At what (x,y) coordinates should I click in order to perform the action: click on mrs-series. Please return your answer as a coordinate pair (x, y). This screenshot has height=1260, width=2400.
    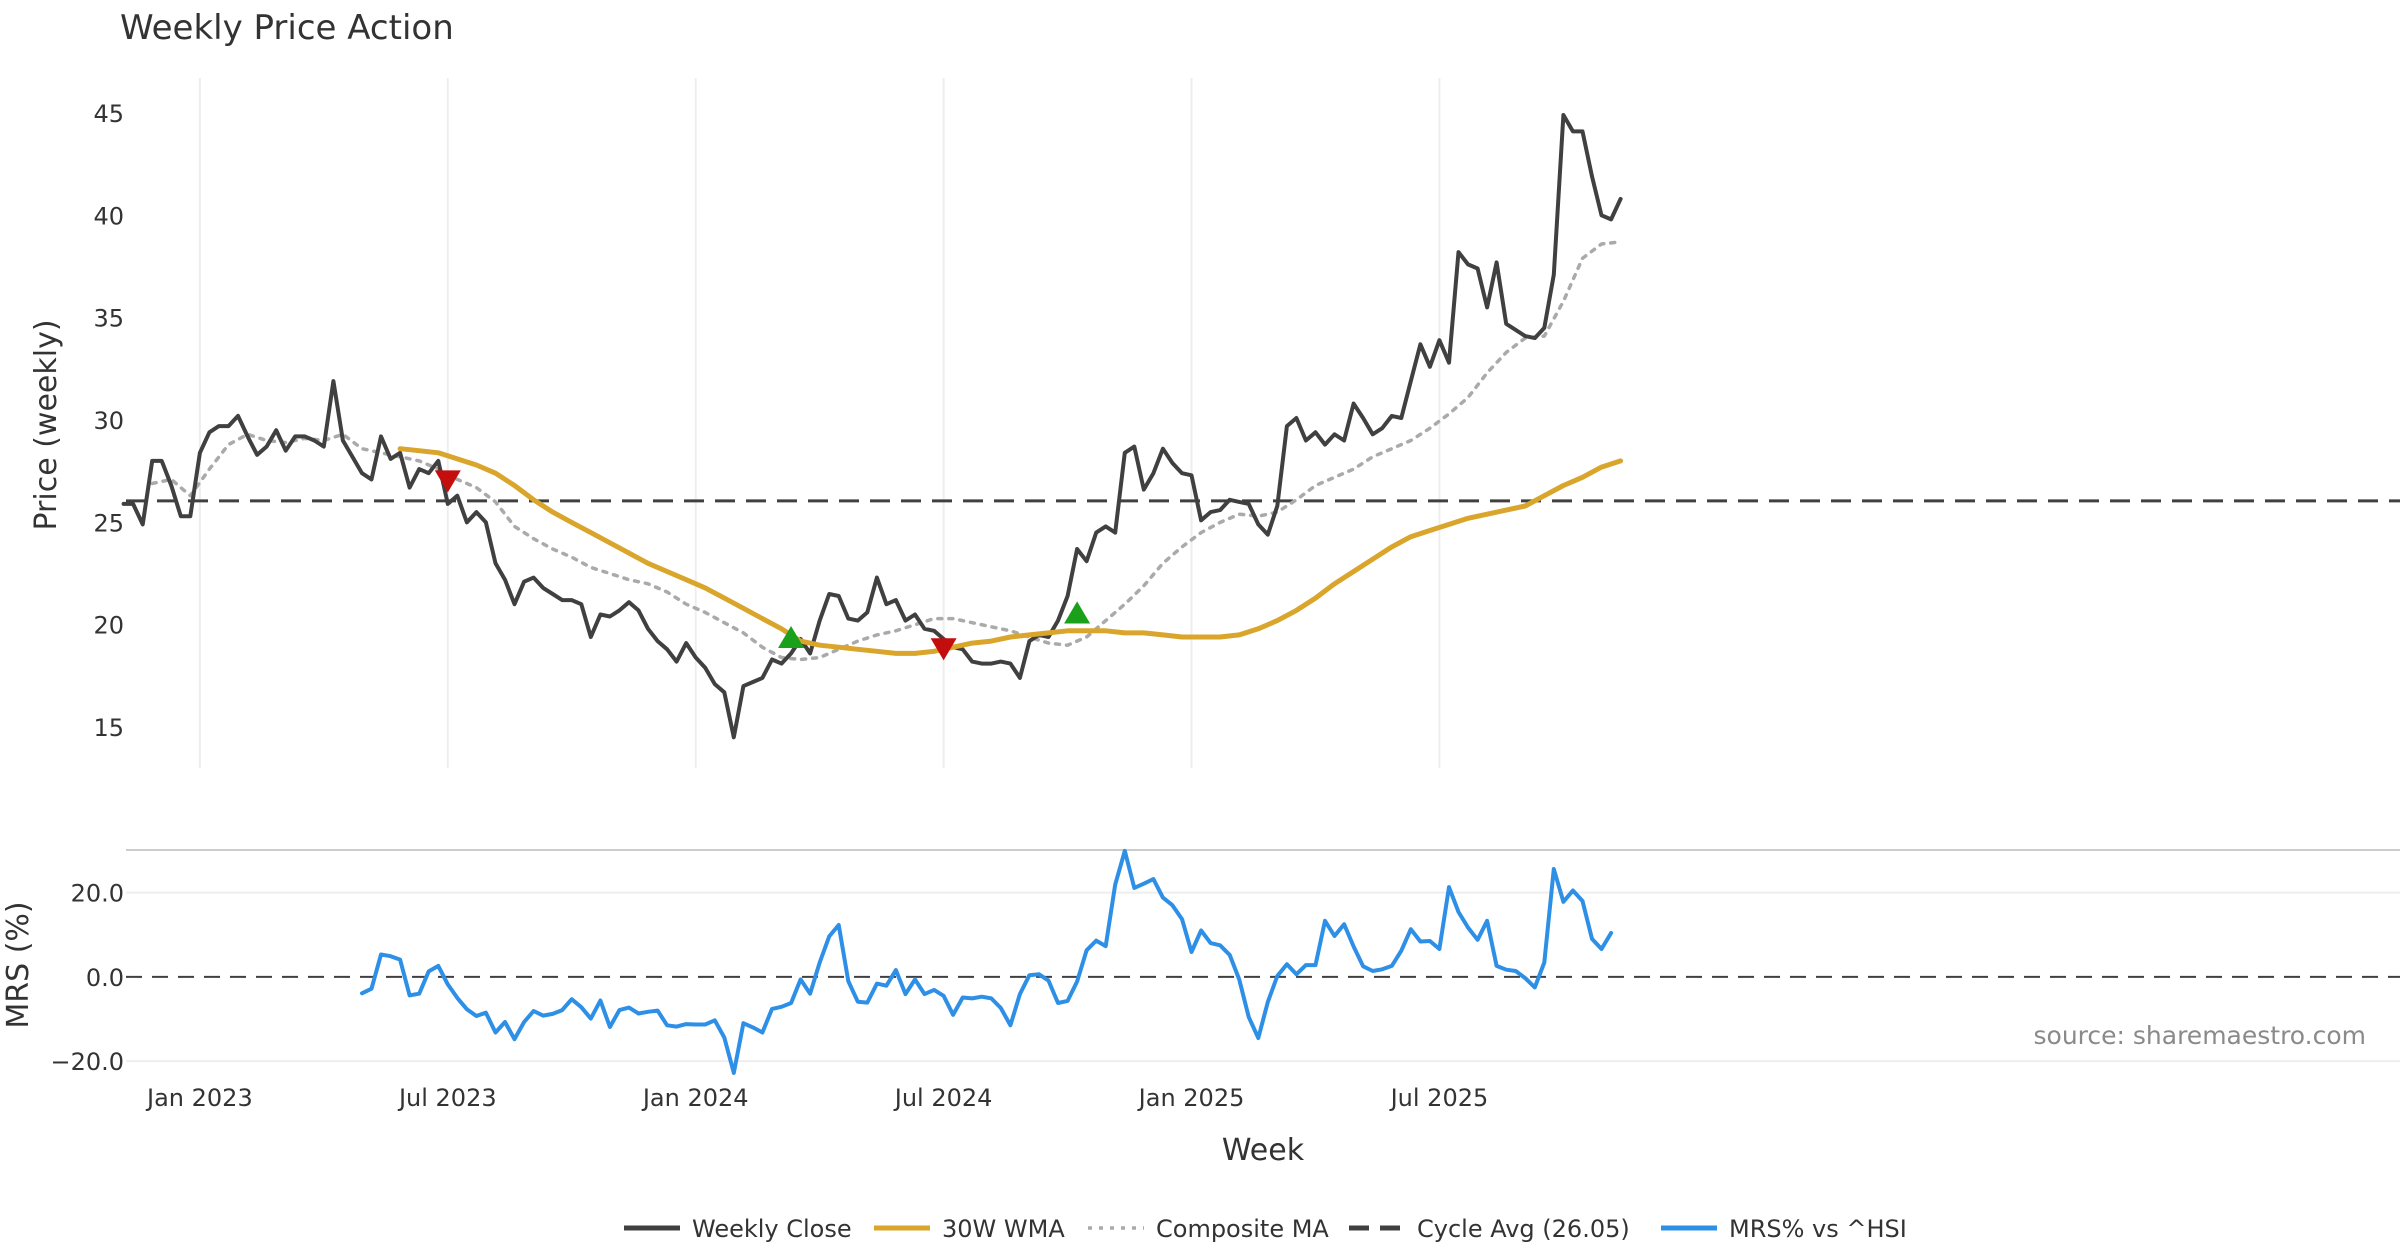
    Looking at the image, I should click on (987, 961).